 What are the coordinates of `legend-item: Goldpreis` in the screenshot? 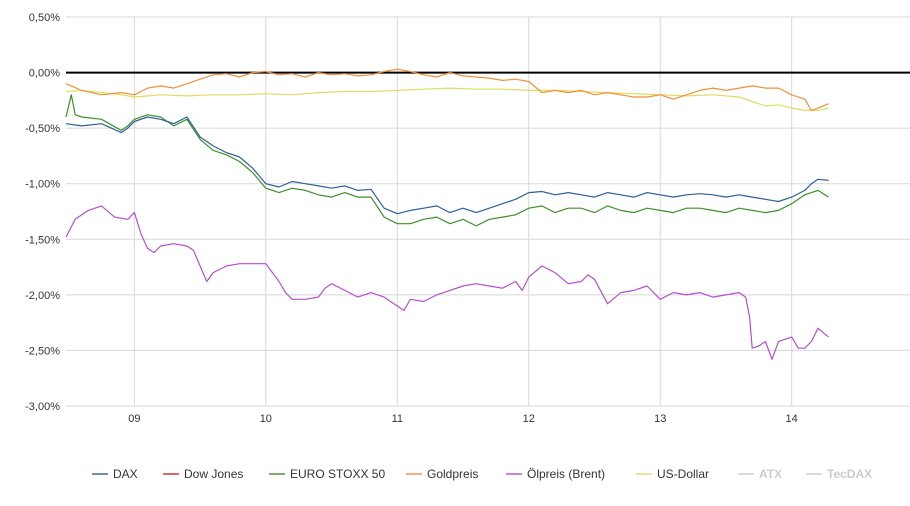 It's located at (442, 474).